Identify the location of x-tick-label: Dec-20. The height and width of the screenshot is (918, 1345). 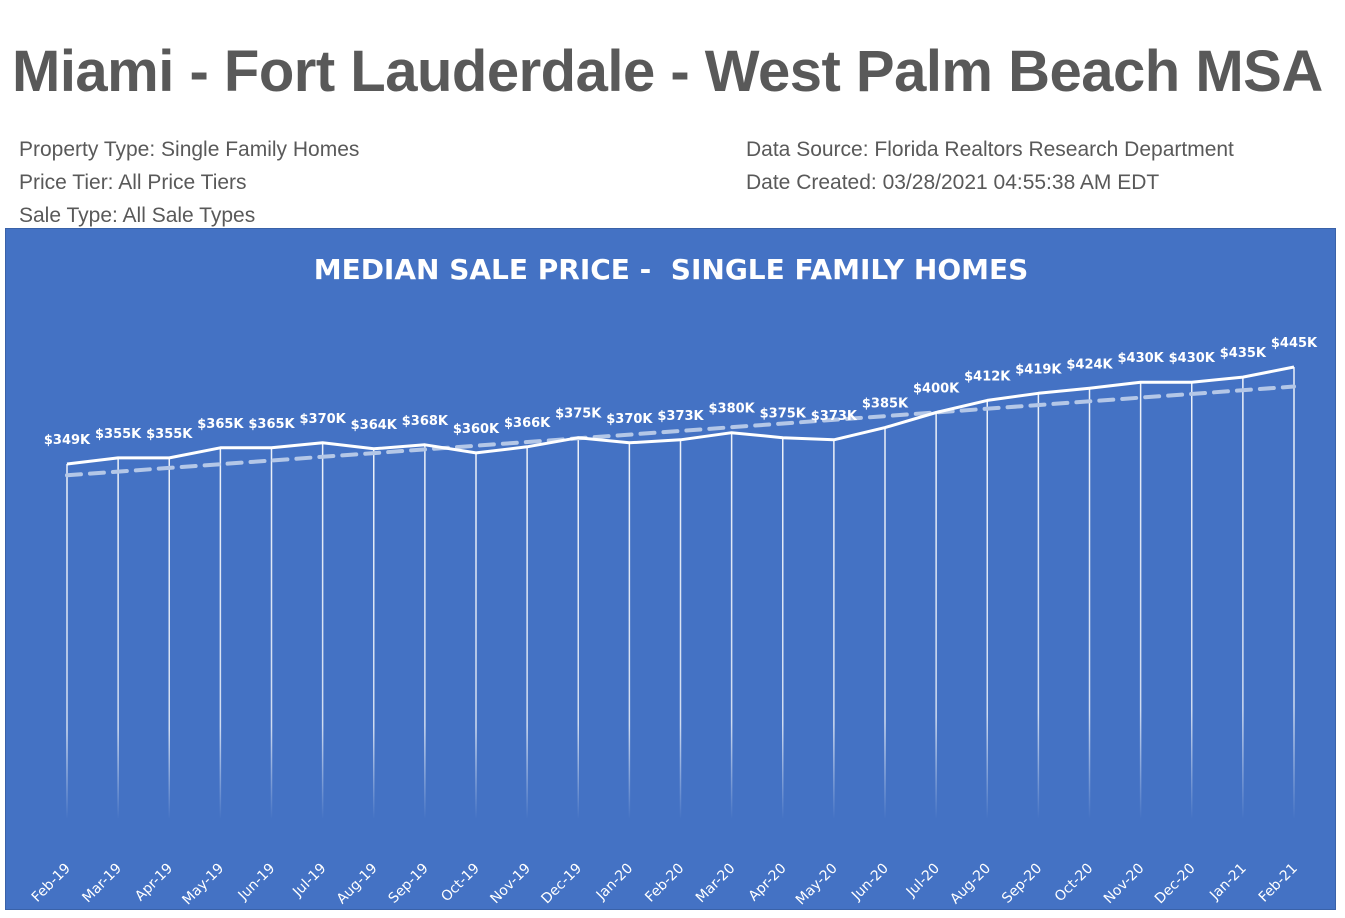
(1175, 884).